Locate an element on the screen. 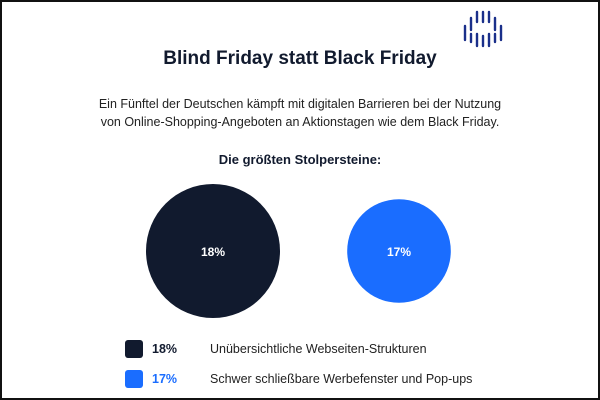 This screenshot has width=600, height=400. bubble-label-1: 17% is located at coordinates (399, 252).